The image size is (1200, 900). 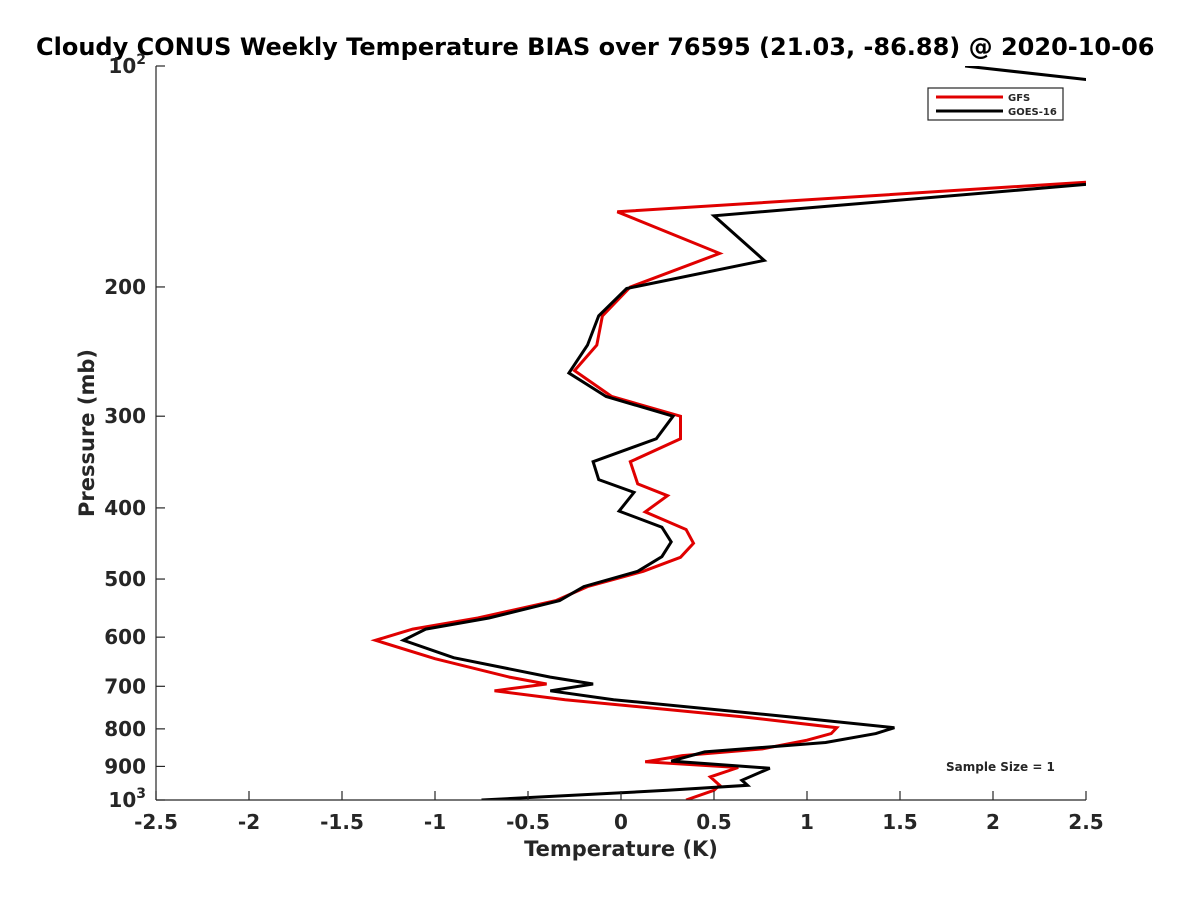 I want to click on y-tick-label: 400, so click(x=125, y=508).